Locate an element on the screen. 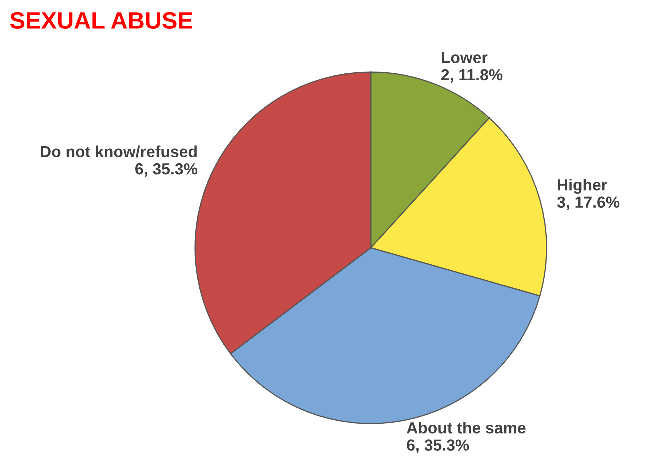 This screenshot has width=651, height=468. data-label: 3, 17.6% is located at coordinates (588, 203).